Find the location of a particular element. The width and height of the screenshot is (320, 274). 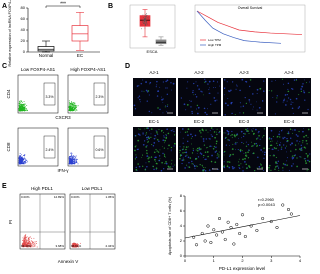

label: 20 is located at coordinates (23, 40).